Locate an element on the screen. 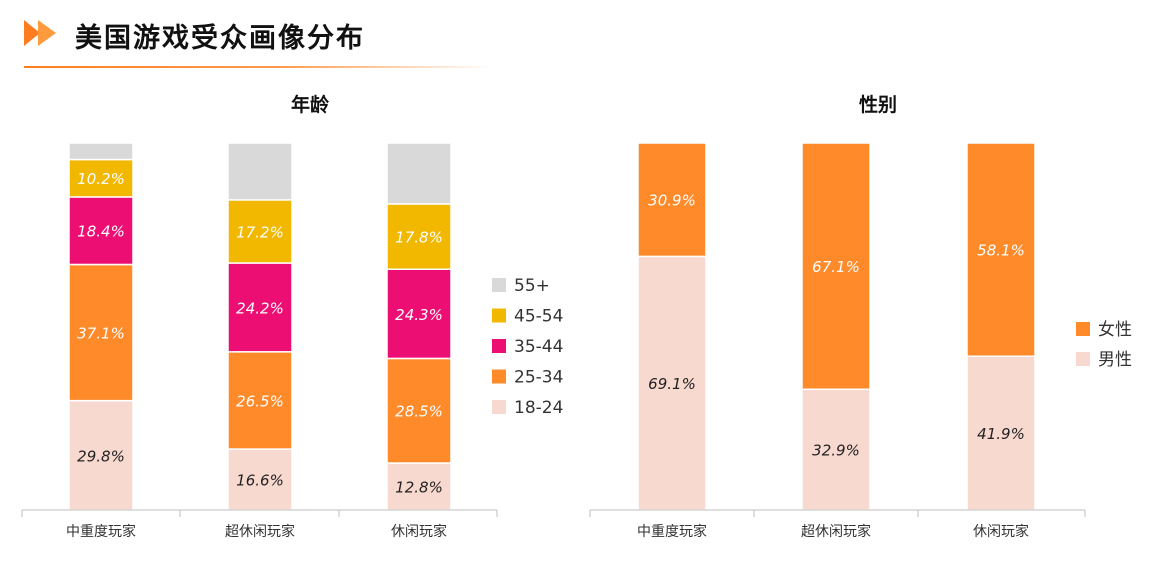  data-label: 10.2% is located at coordinates (101, 179).